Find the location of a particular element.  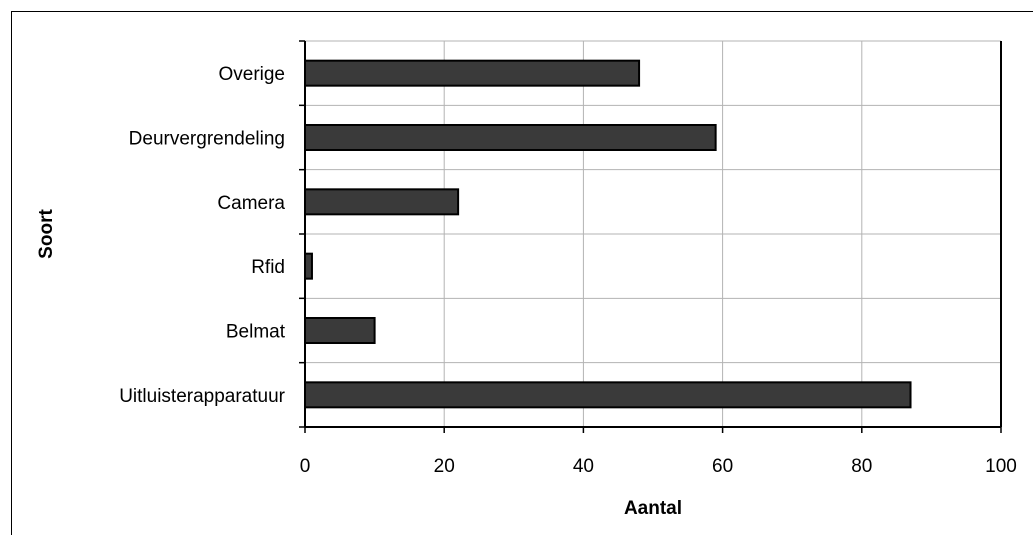

x-tick-labels: 0 20 40 60 80 100 is located at coordinates (658, 466).